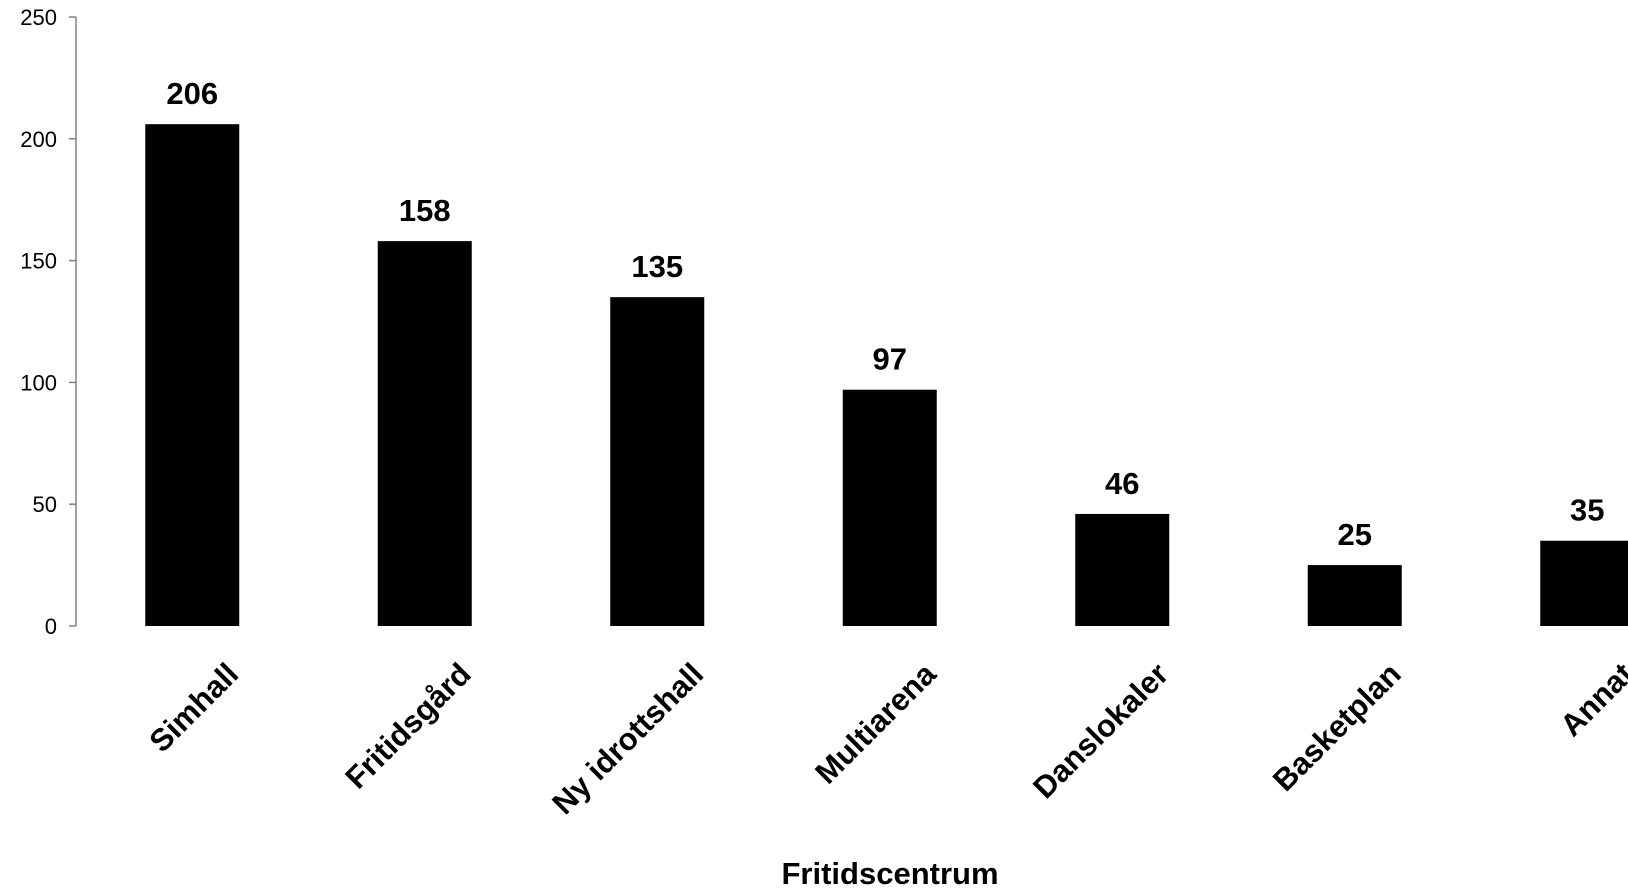 The height and width of the screenshot is (889, 1628). Describe the element at coordinates (1100, 730) in the screenshot. I see `x-tick-label: Danslokaler` at that location.